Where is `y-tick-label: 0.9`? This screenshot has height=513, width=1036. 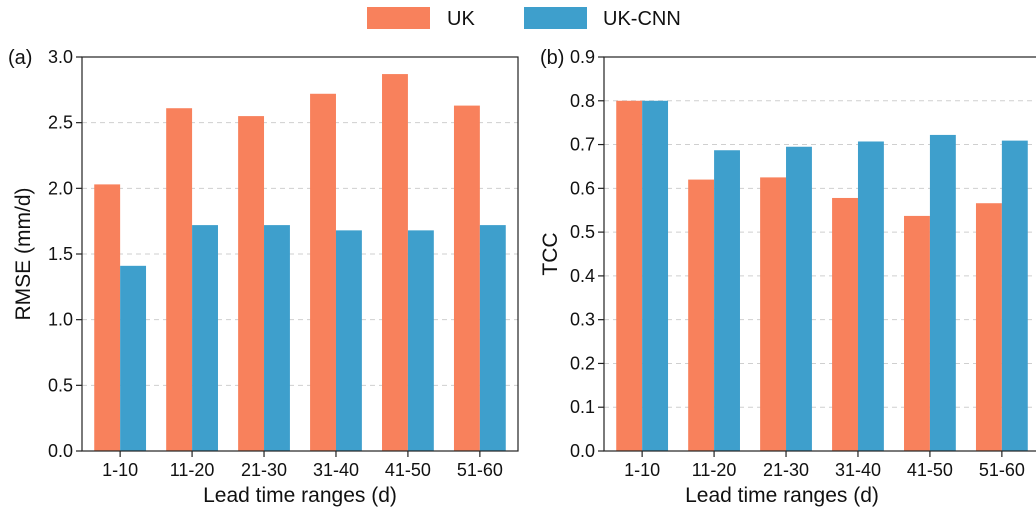 y-tick-label: 0.9 is located at coordinates (582, 57).